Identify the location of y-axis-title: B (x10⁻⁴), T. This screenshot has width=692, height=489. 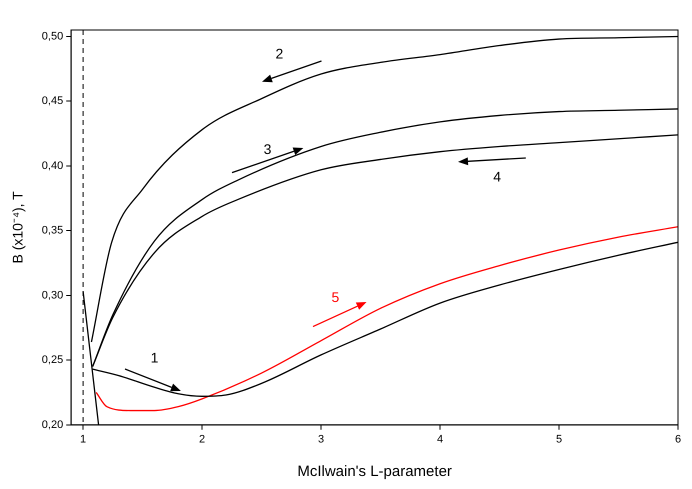
(17, 227).